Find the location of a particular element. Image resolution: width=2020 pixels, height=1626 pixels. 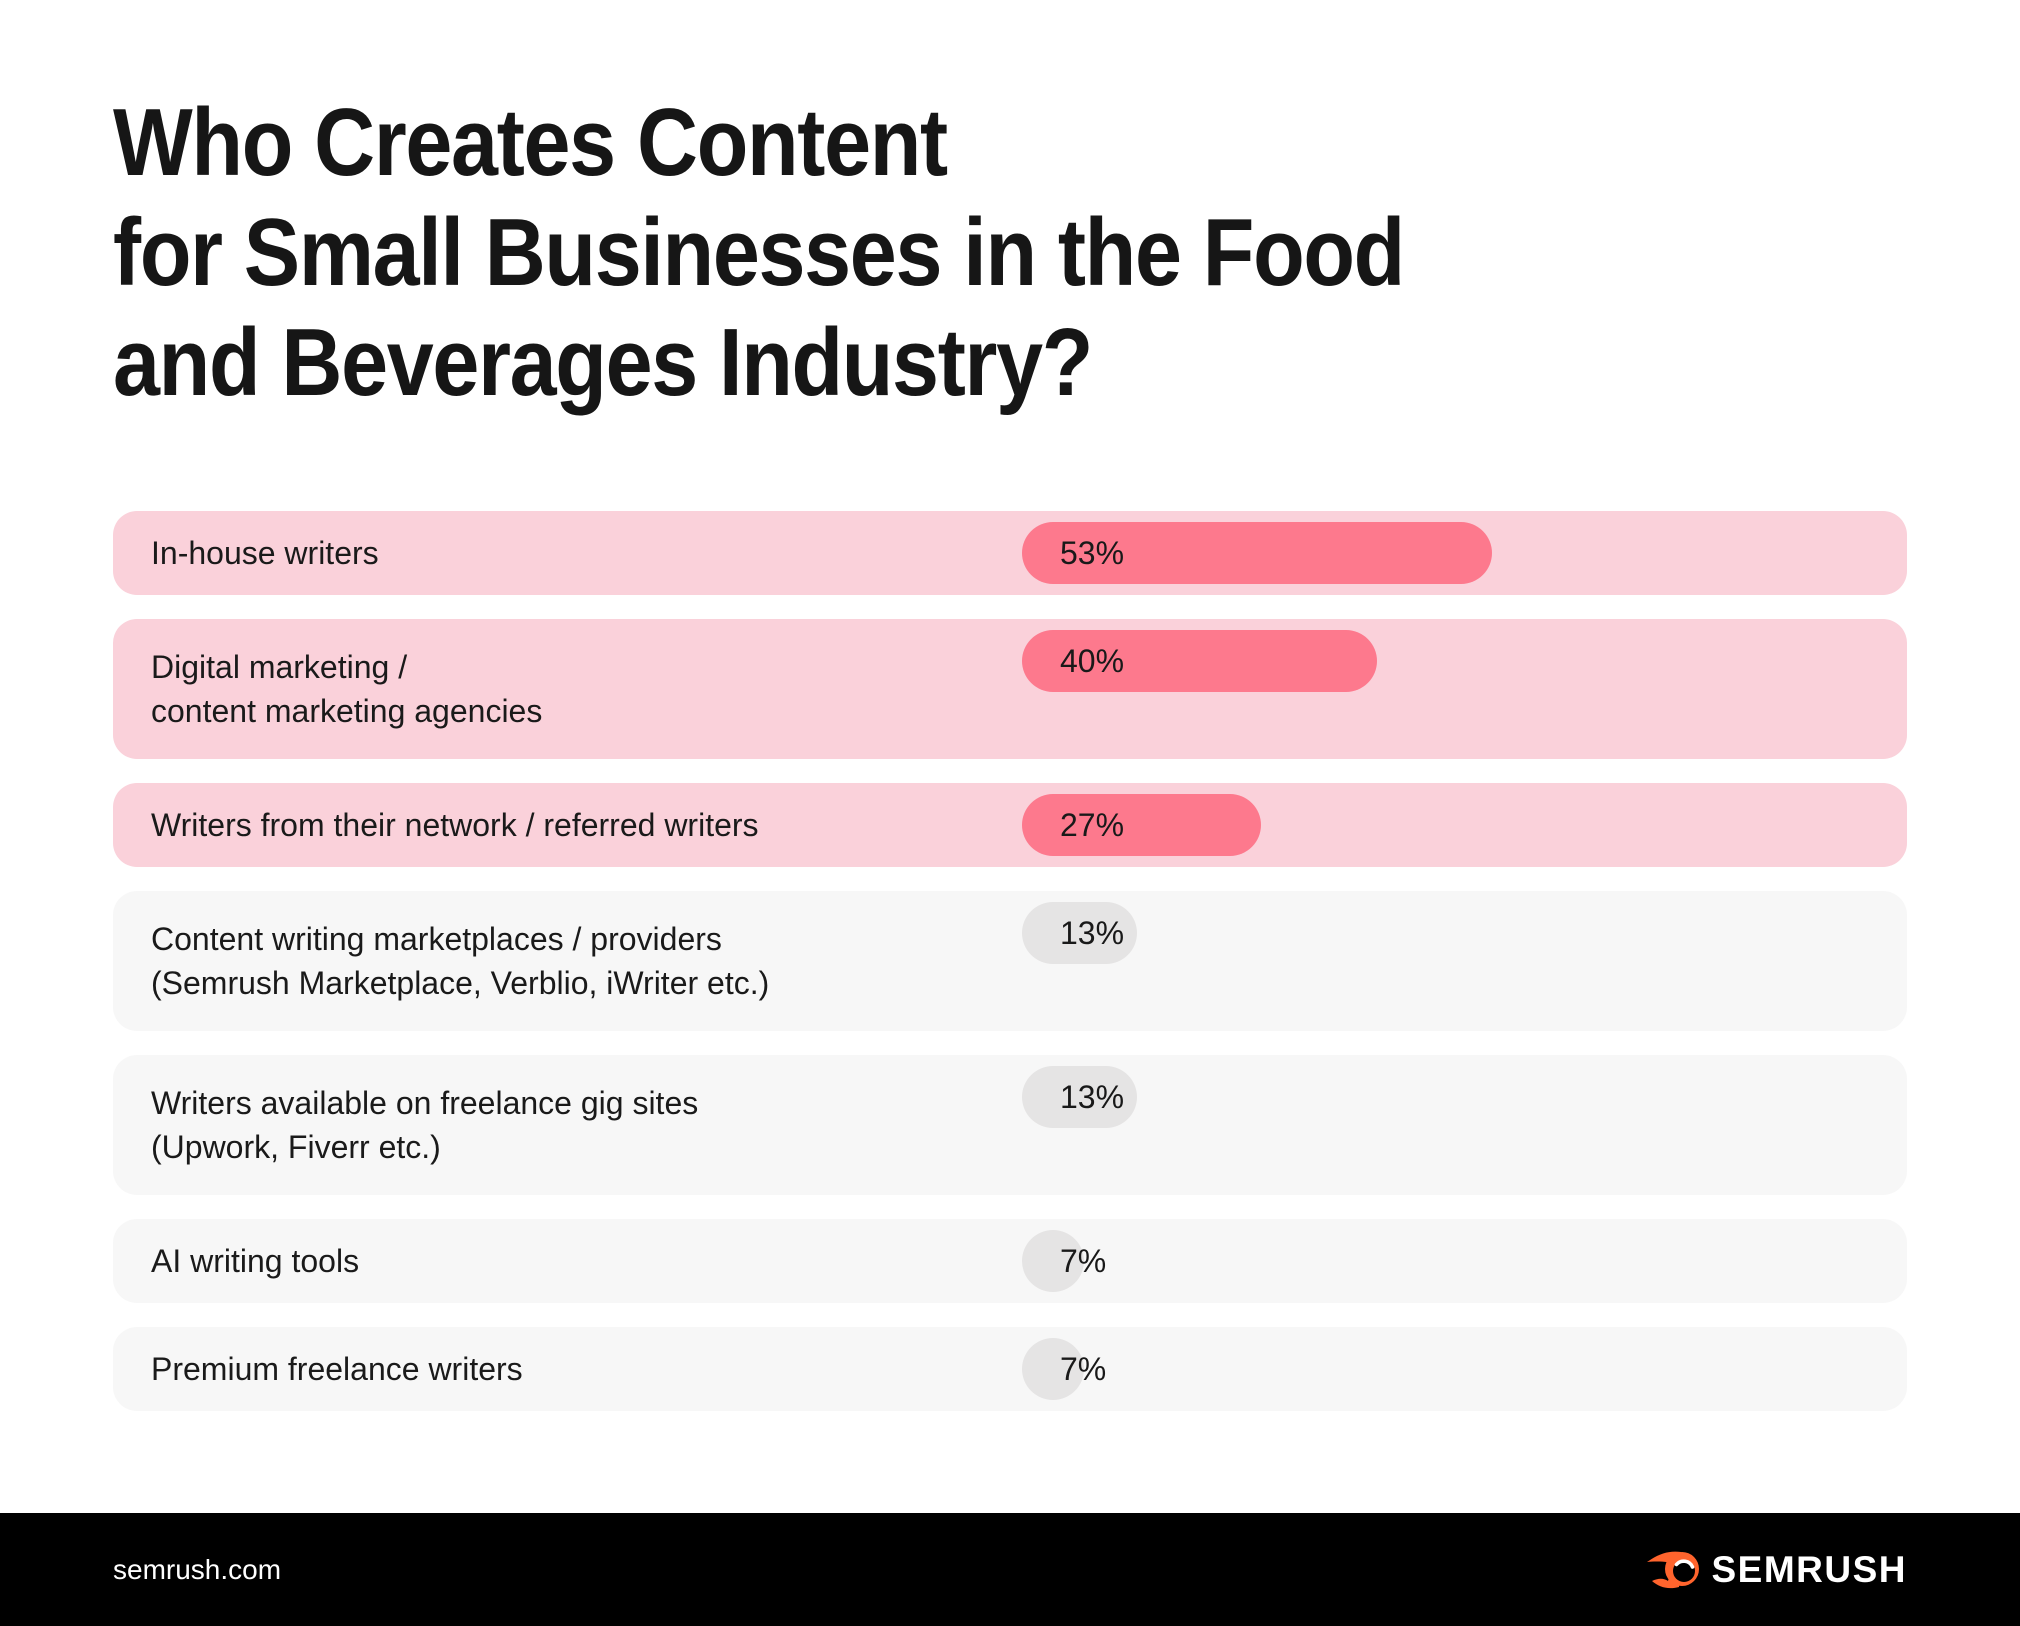

site-url: semrush.com is located at coordinates (197, 1569).